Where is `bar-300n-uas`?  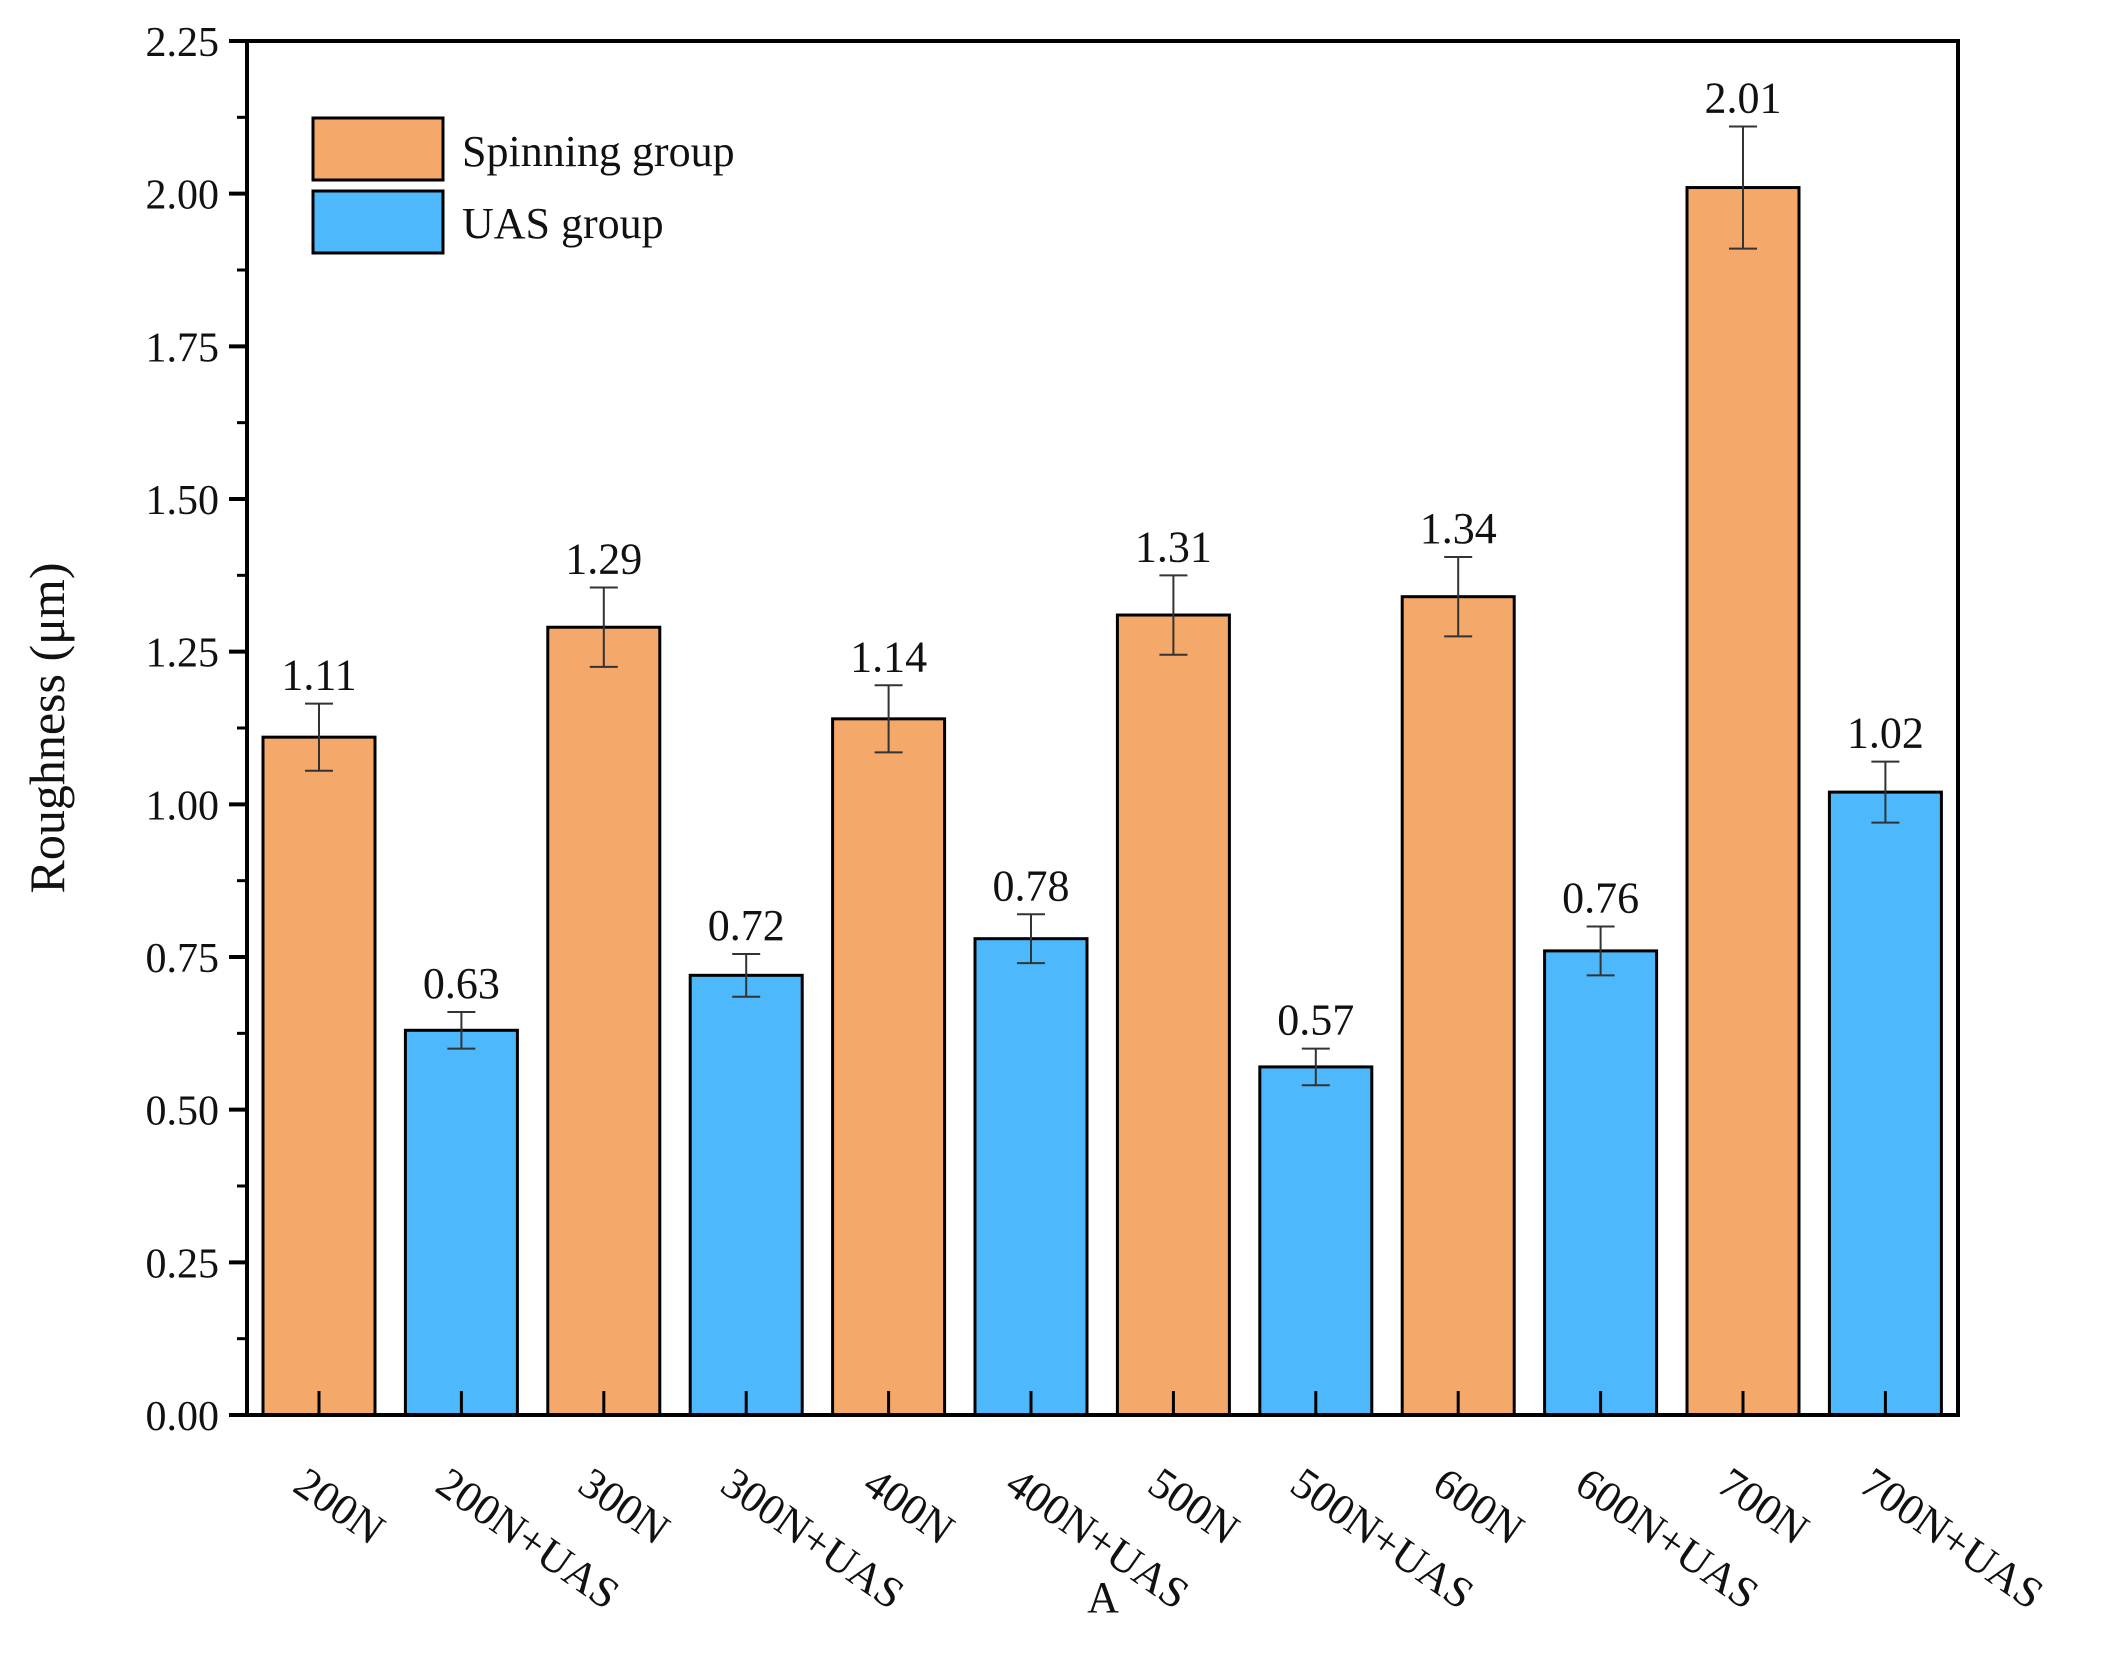
bar-300n-uas is located at coordinates (746, 1195).